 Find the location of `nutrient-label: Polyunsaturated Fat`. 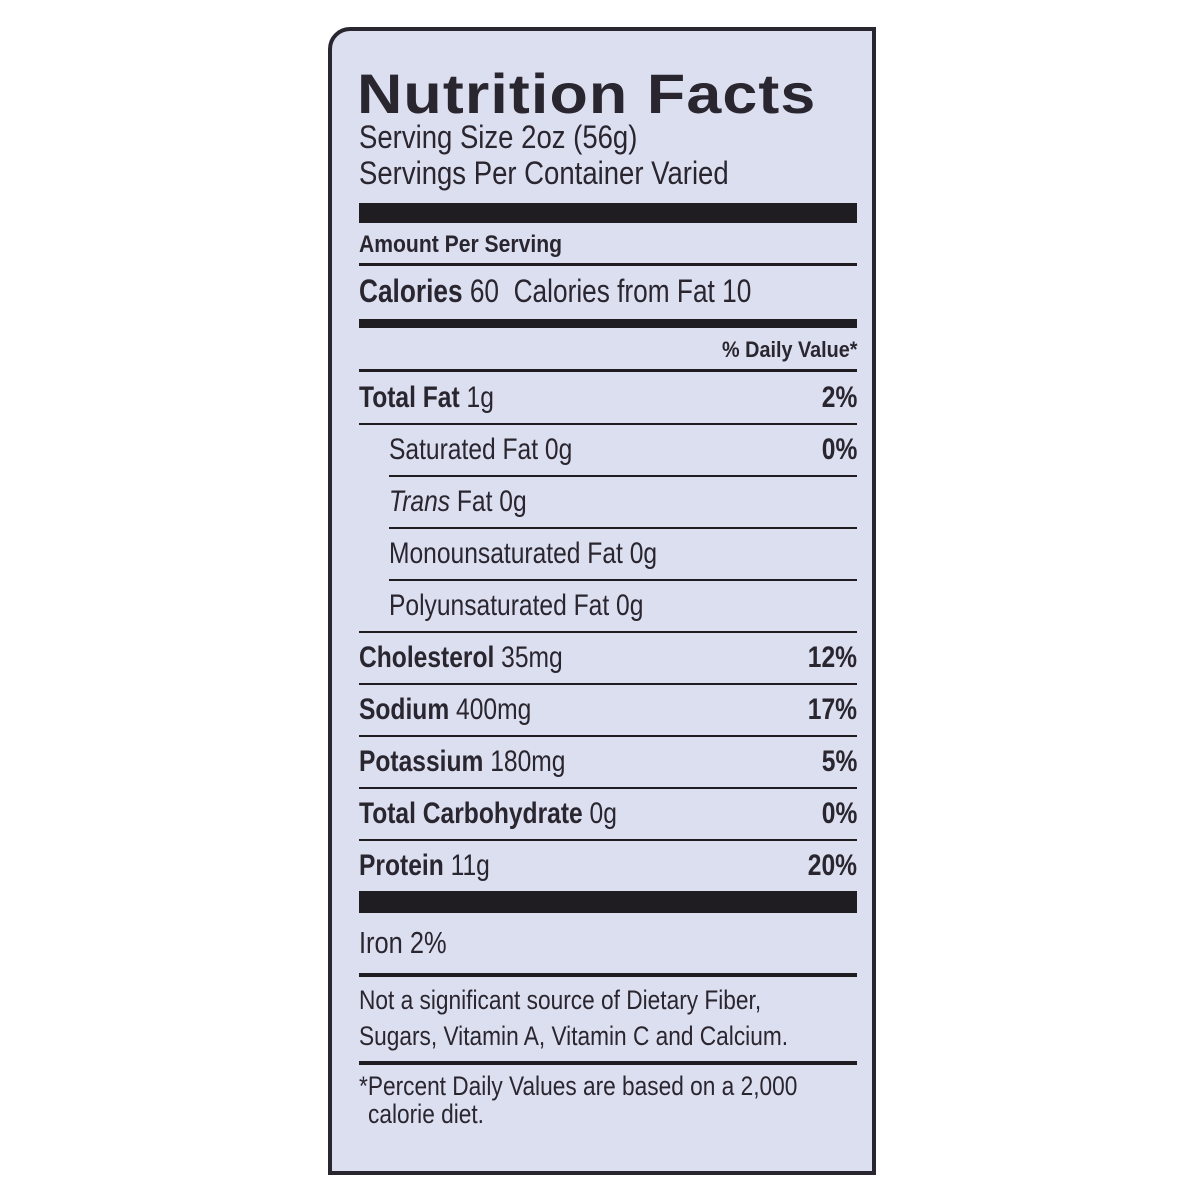

nutrient-label: Polyunsaturated Fat is located at coordinates (499, 605).